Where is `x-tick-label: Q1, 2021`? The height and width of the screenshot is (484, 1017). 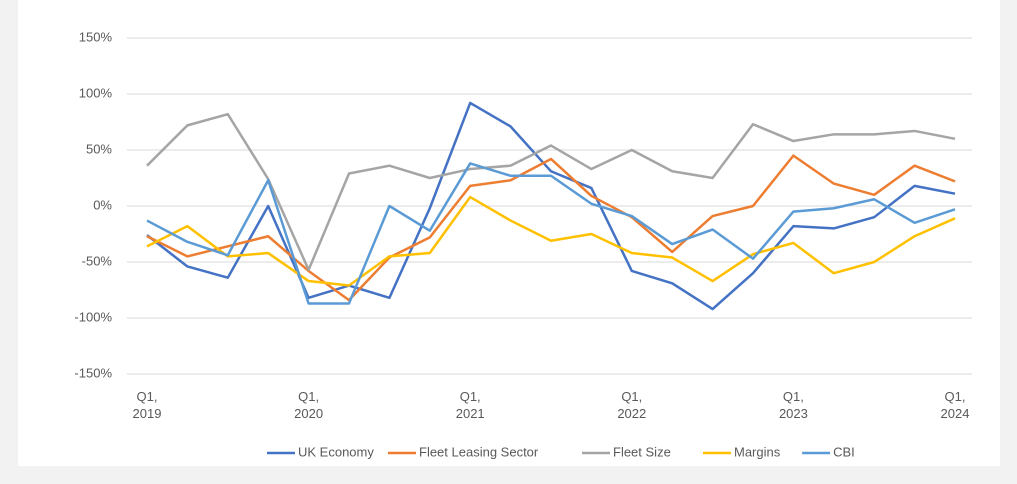 x-tick-label: Q1, 2021 is located at coordinates (470, 405).